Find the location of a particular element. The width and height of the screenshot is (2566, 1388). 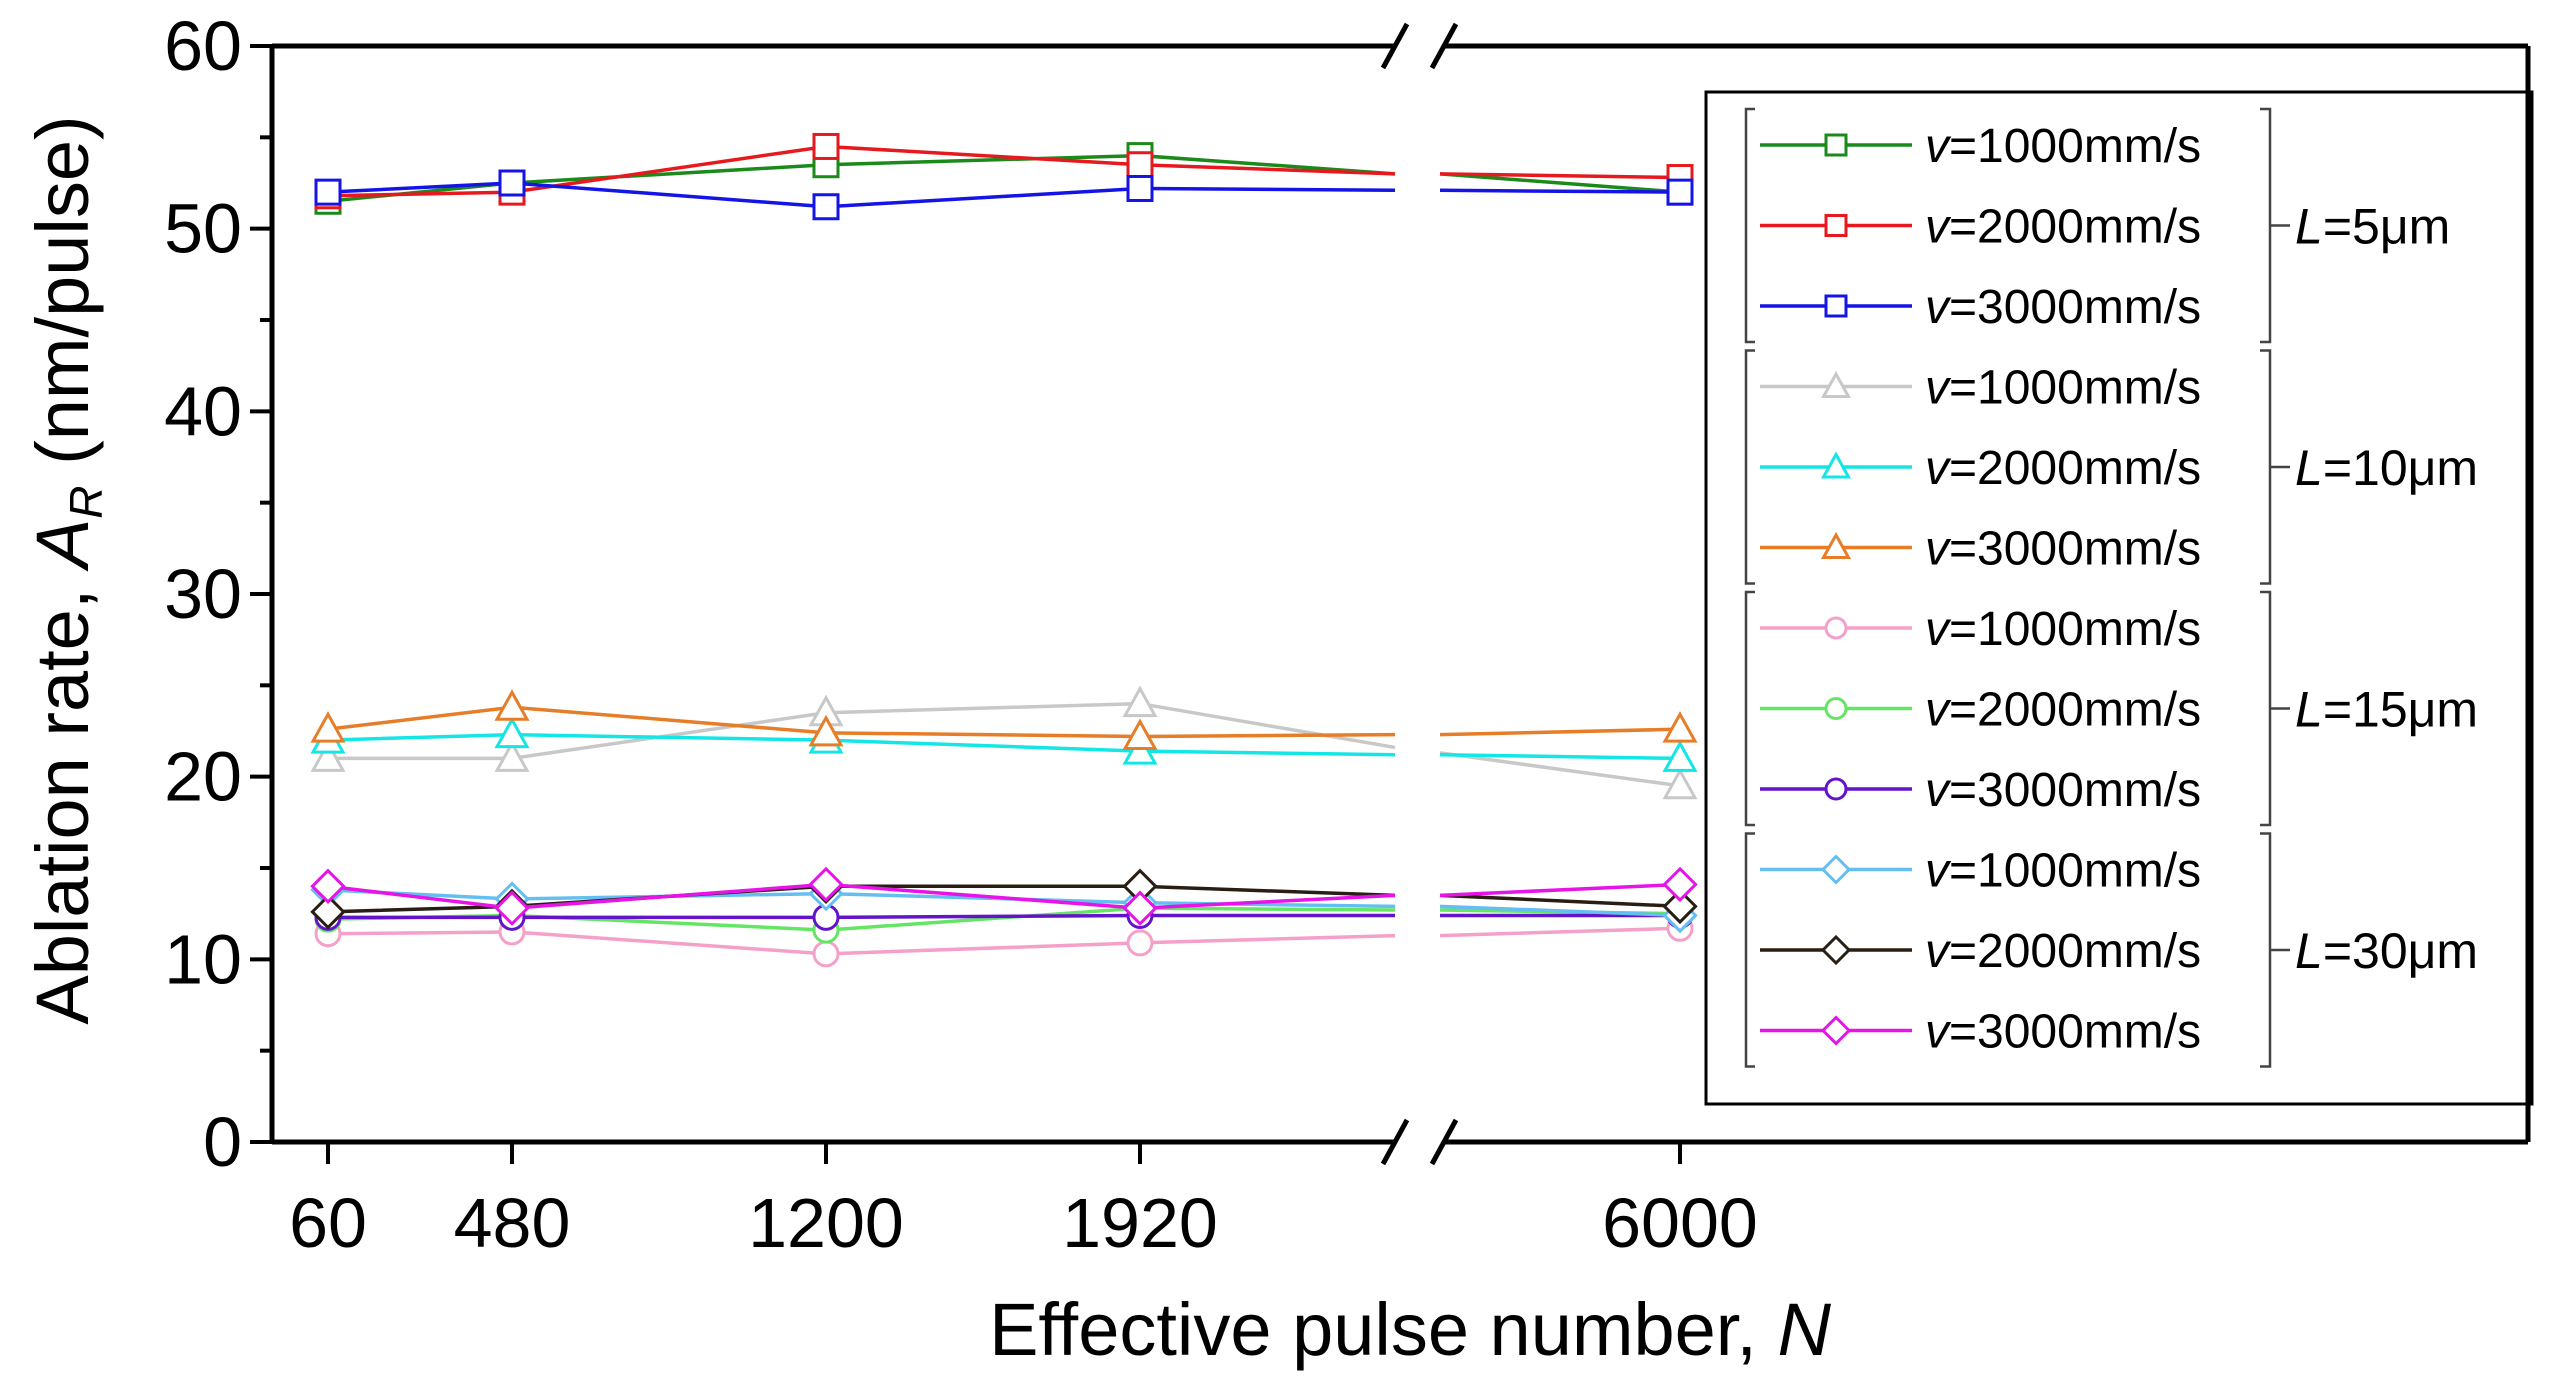

legend-group-3: L=15μm is located at coordinates (2111, 708).